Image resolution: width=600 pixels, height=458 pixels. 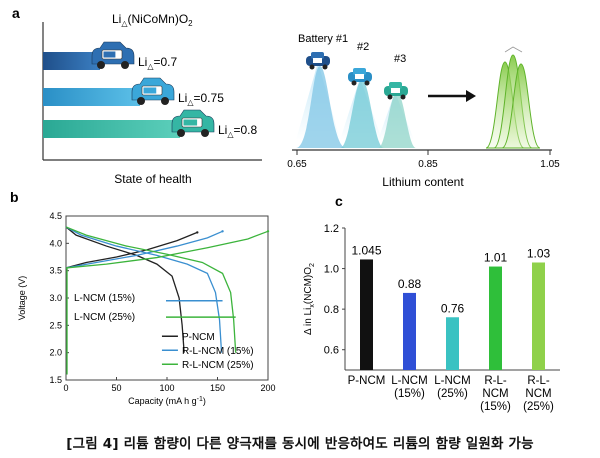 What do you see at coordinates (55, 380) in the screenshot?
I see `y-tick-label: 1.5` at bounding box center [55, 380].